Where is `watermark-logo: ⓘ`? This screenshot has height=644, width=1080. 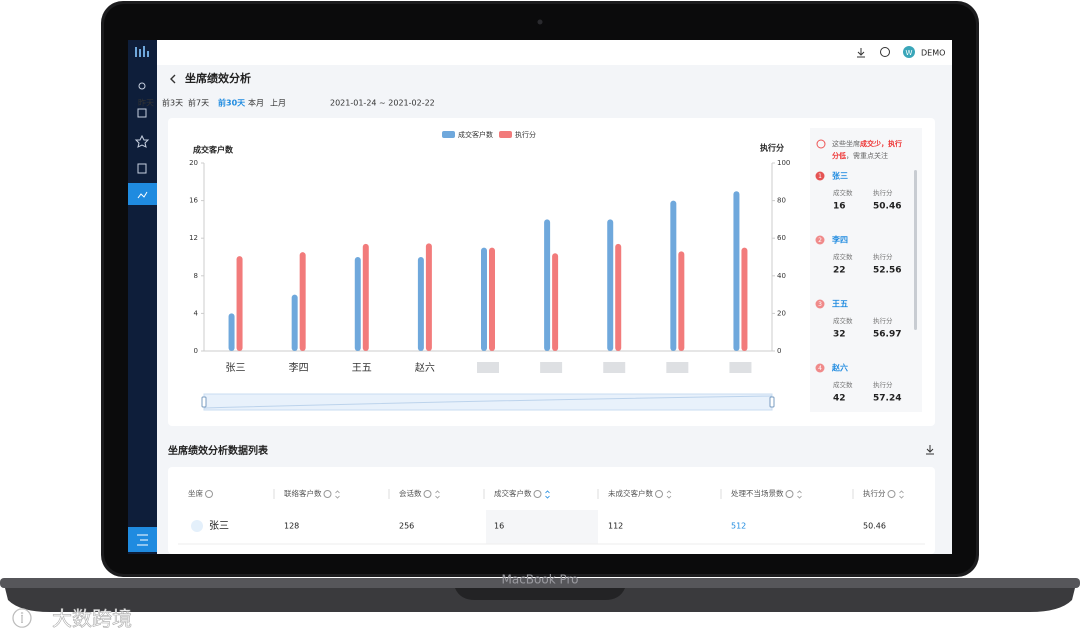
watermark-logo: ⓘ is located at coordinates (22, 619).